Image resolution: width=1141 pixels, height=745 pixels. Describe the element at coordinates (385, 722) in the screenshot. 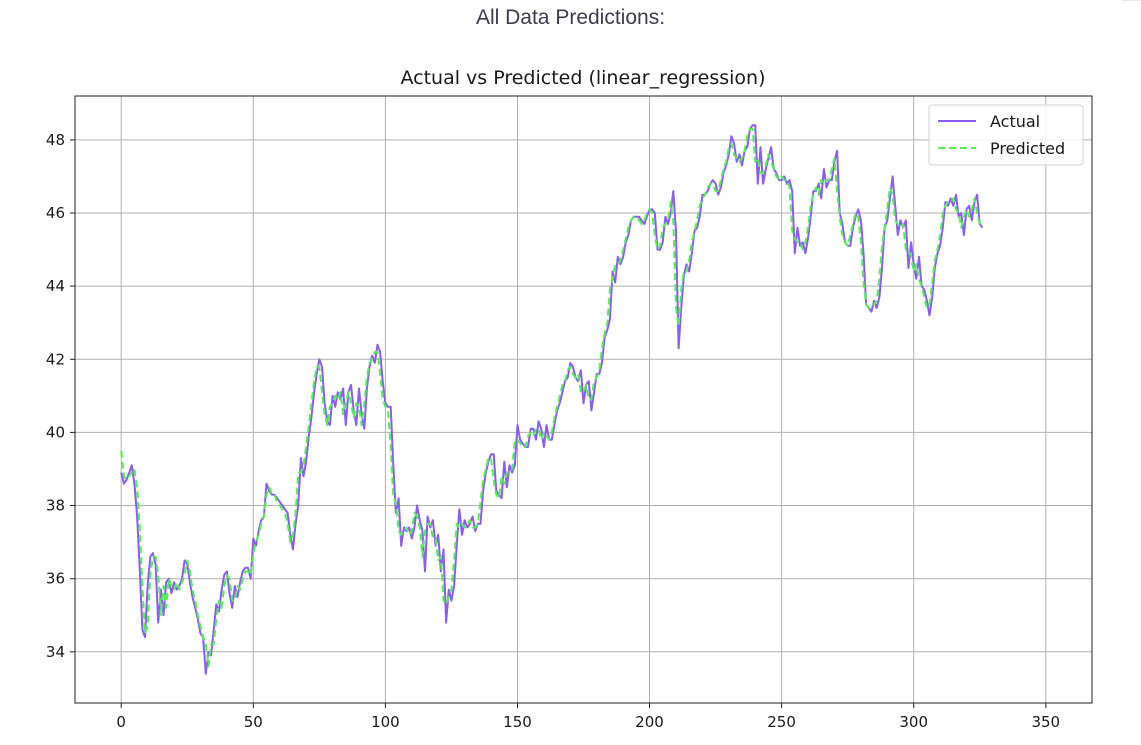

I see `x-tick-label: 100` at that location.